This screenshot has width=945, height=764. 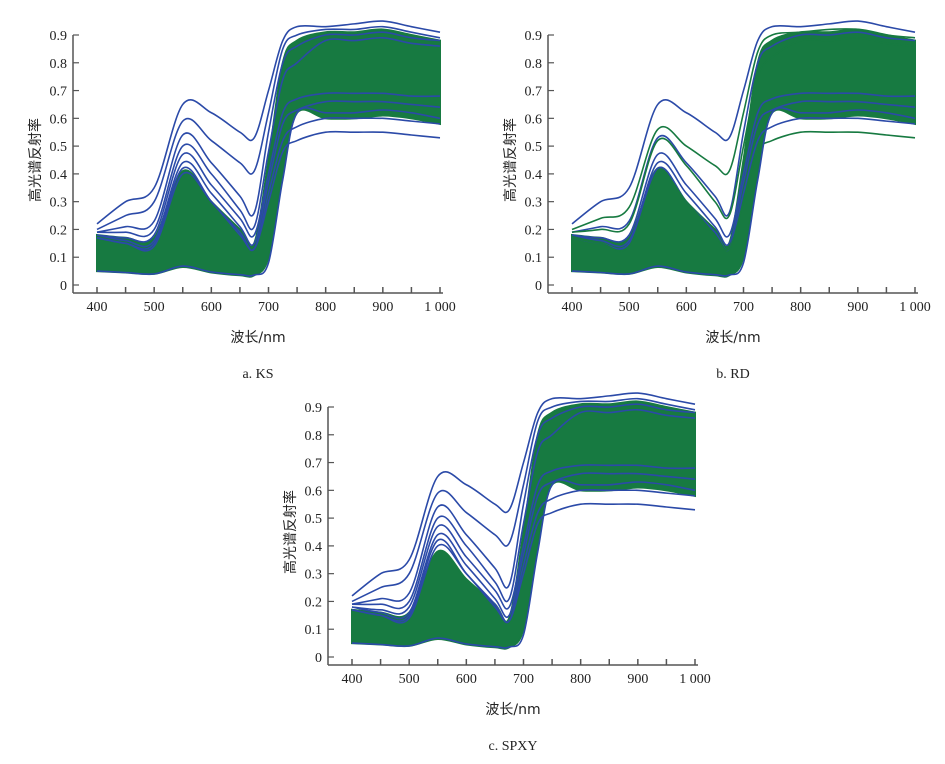 What do you see at coordinates (512, 746) in the screenshot?
I see `subplot-caption: c. SPXY` at bounding box center [512, 746].